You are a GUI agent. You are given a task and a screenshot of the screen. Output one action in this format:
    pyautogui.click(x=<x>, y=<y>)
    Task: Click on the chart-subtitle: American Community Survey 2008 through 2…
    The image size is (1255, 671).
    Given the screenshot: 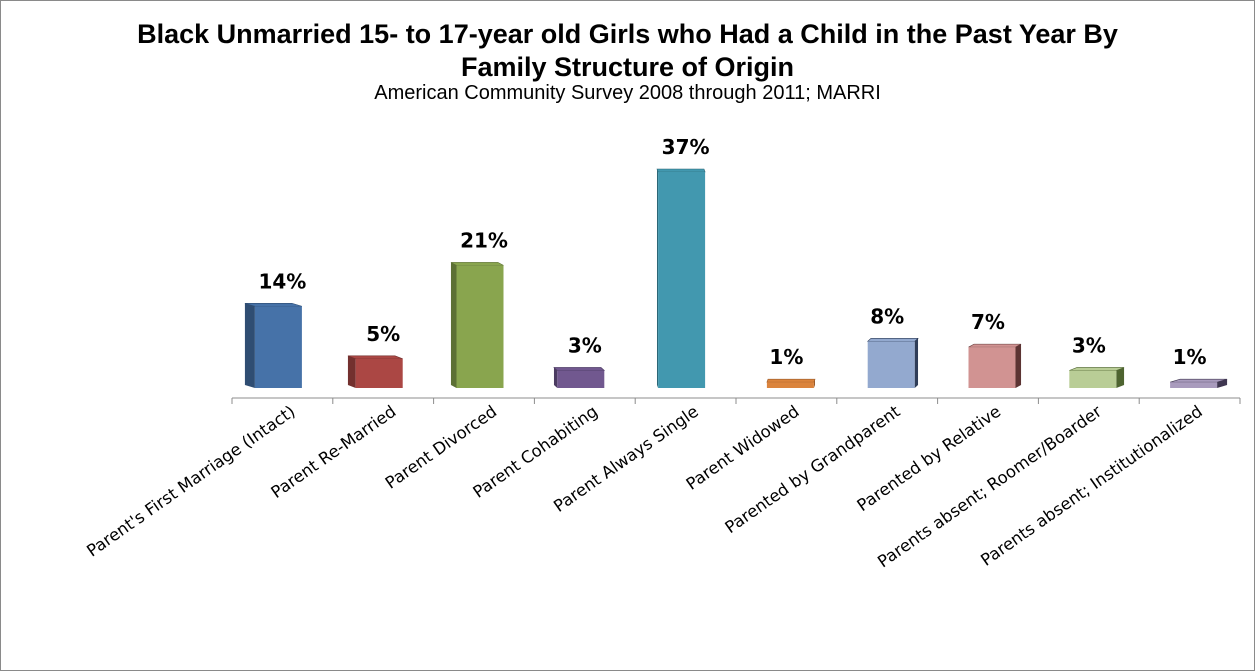 What is the action you would take?
    pyautogui.click(x=627, y=93)
    